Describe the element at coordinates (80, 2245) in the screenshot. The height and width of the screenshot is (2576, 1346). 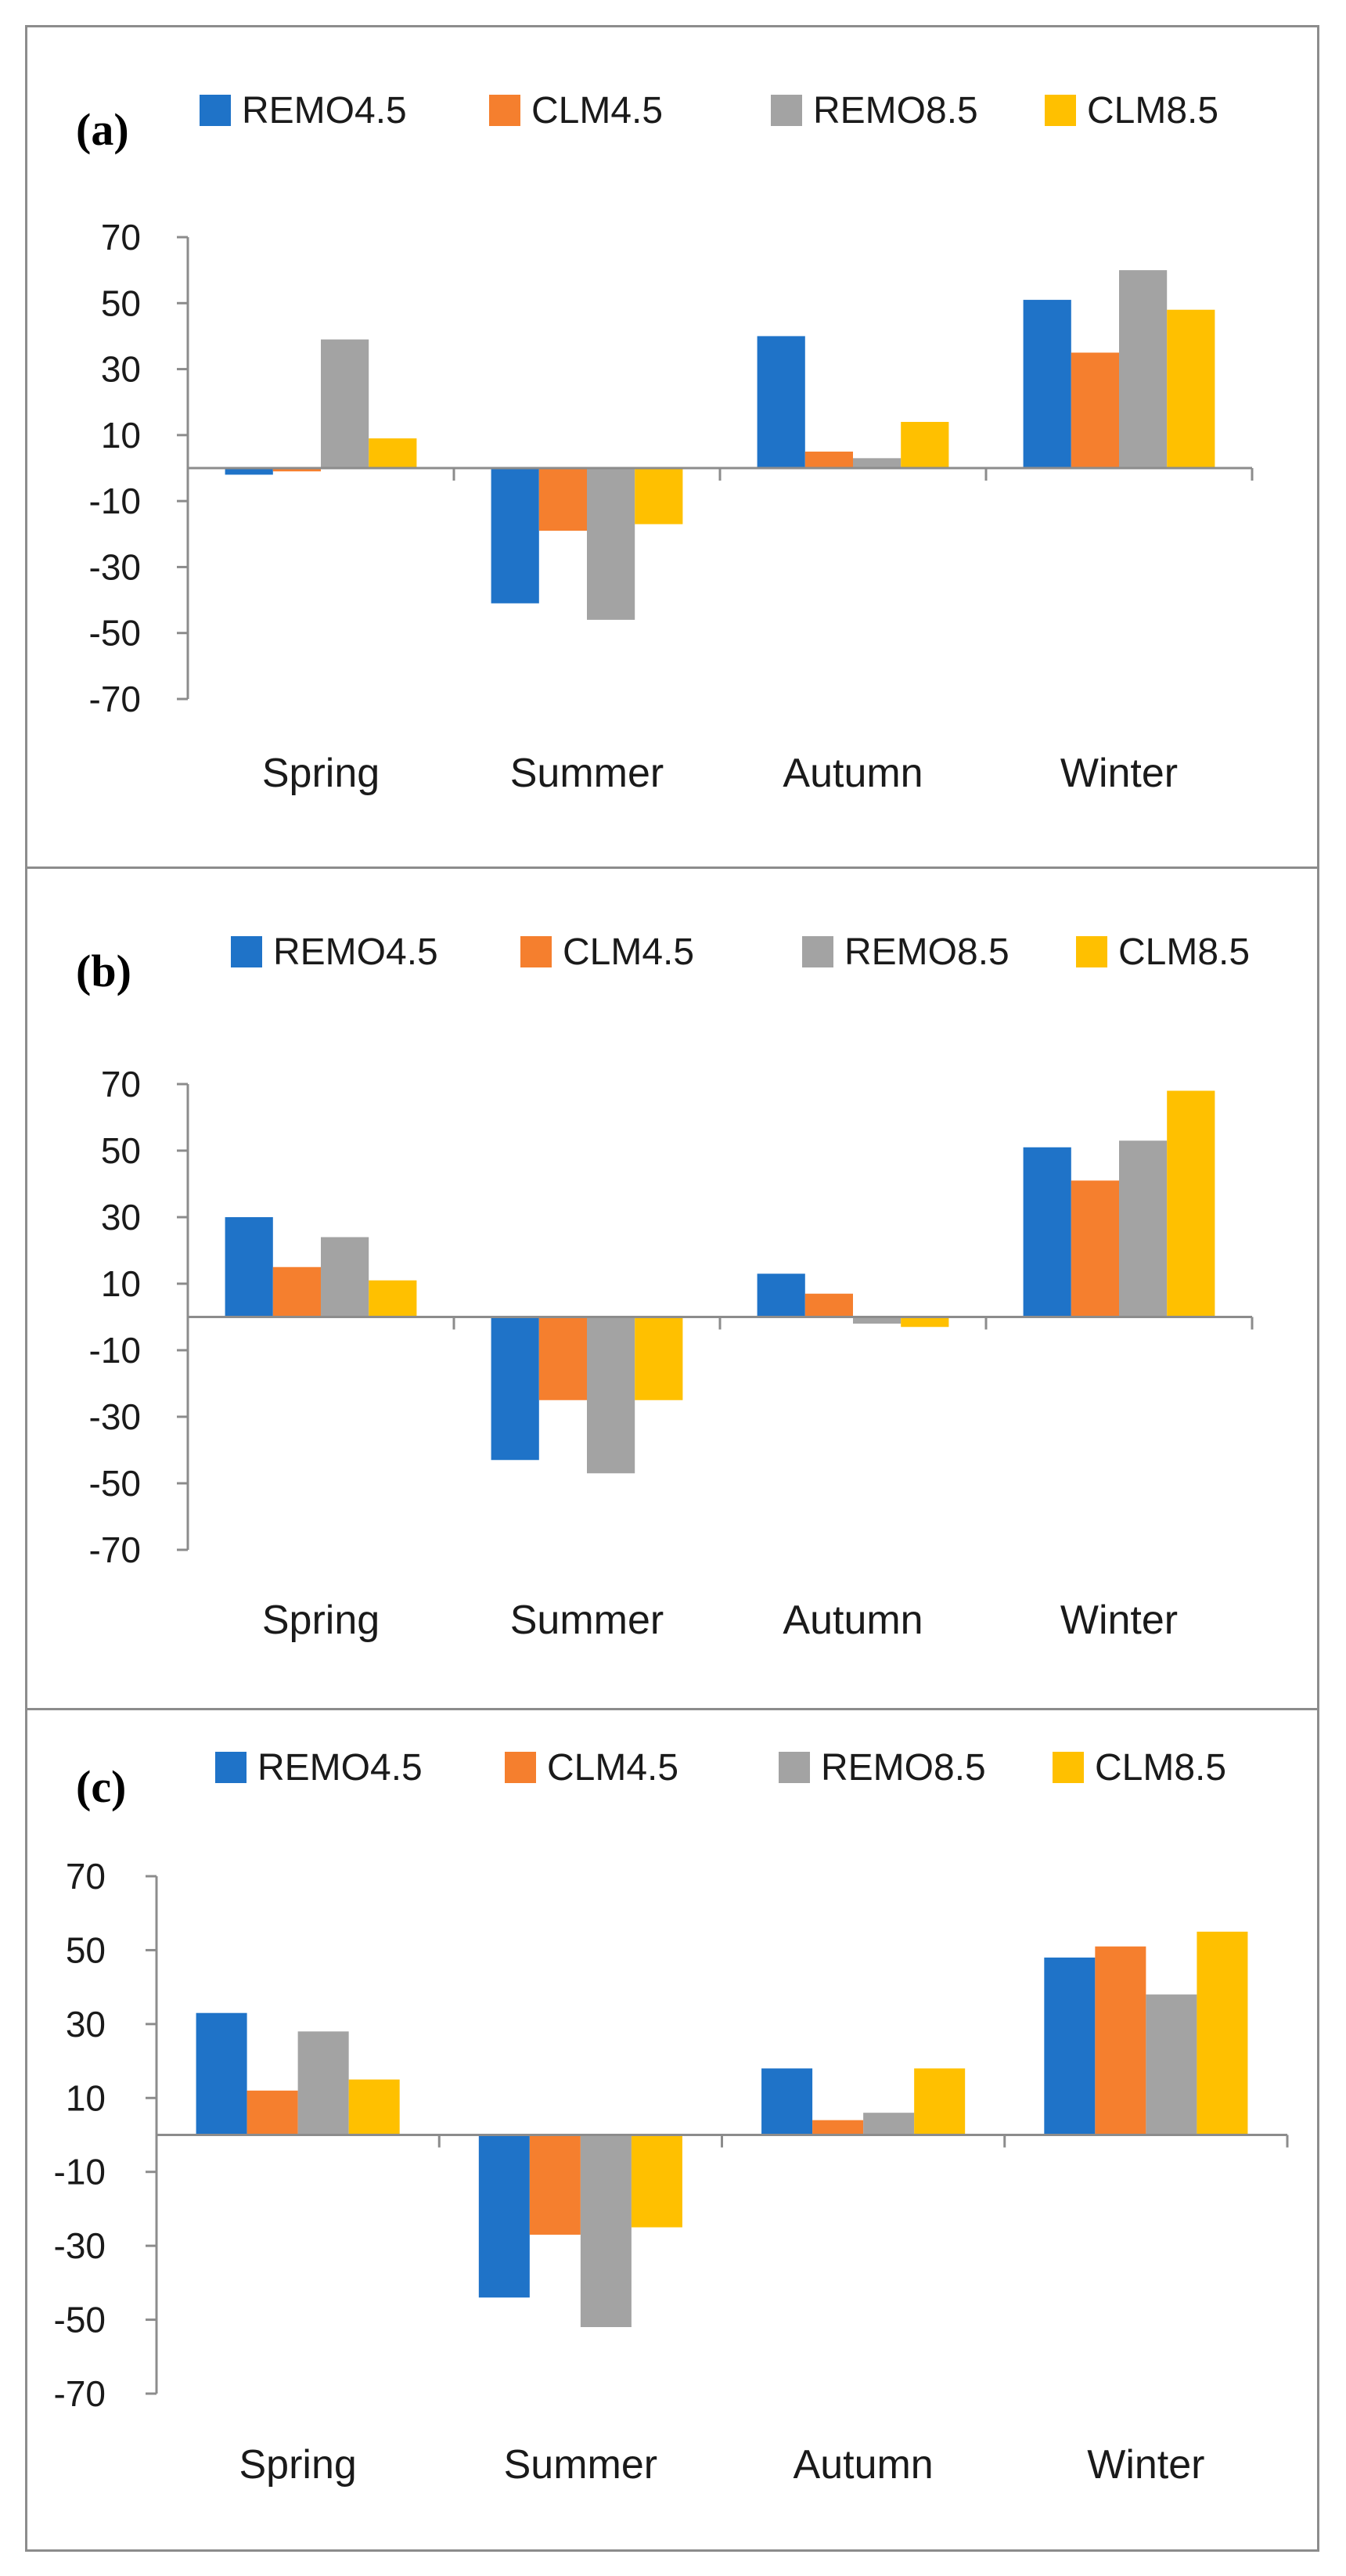
I see `y-tick-label: -30` at that location.